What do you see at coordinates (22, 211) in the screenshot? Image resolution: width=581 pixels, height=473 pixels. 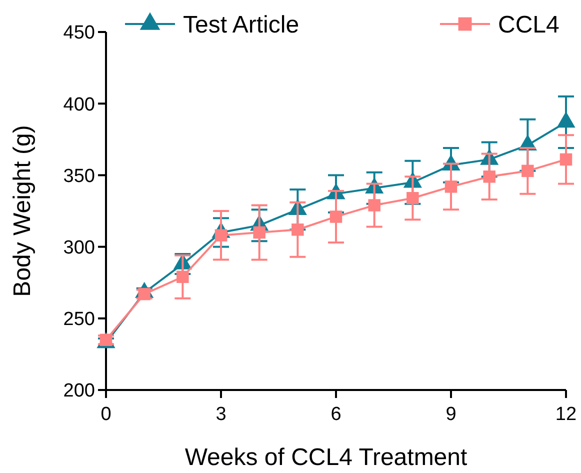 I see `y-axis-title: Body Weight (g)` at bounding box center [22, 211].